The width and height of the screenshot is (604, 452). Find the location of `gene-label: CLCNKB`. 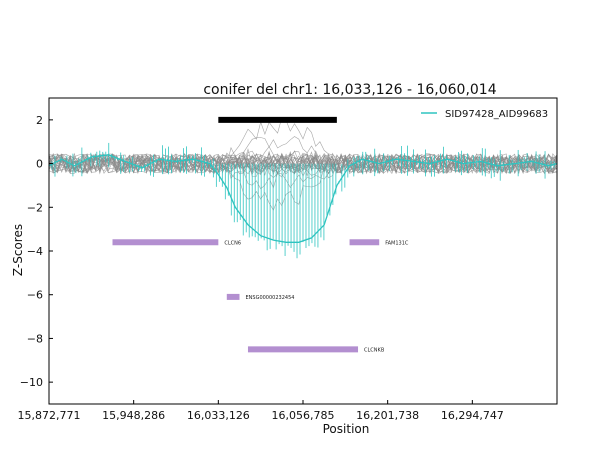

gene-label: CLCNKB is located at coordinates (374, 350).